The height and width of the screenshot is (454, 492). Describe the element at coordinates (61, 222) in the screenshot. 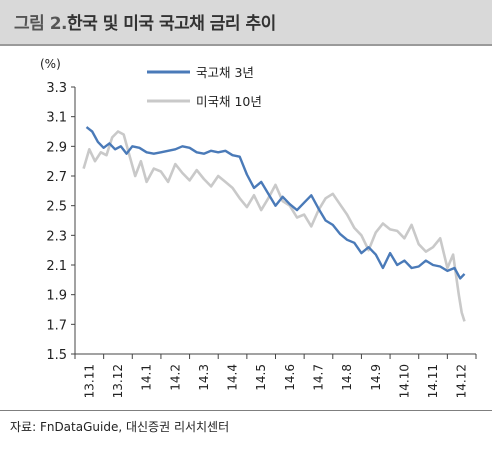

I see `y-axis: 3.3 3.1 2.9 2.7 2.5 2.3 2.1 1.9 1.7 1.5` at that location.